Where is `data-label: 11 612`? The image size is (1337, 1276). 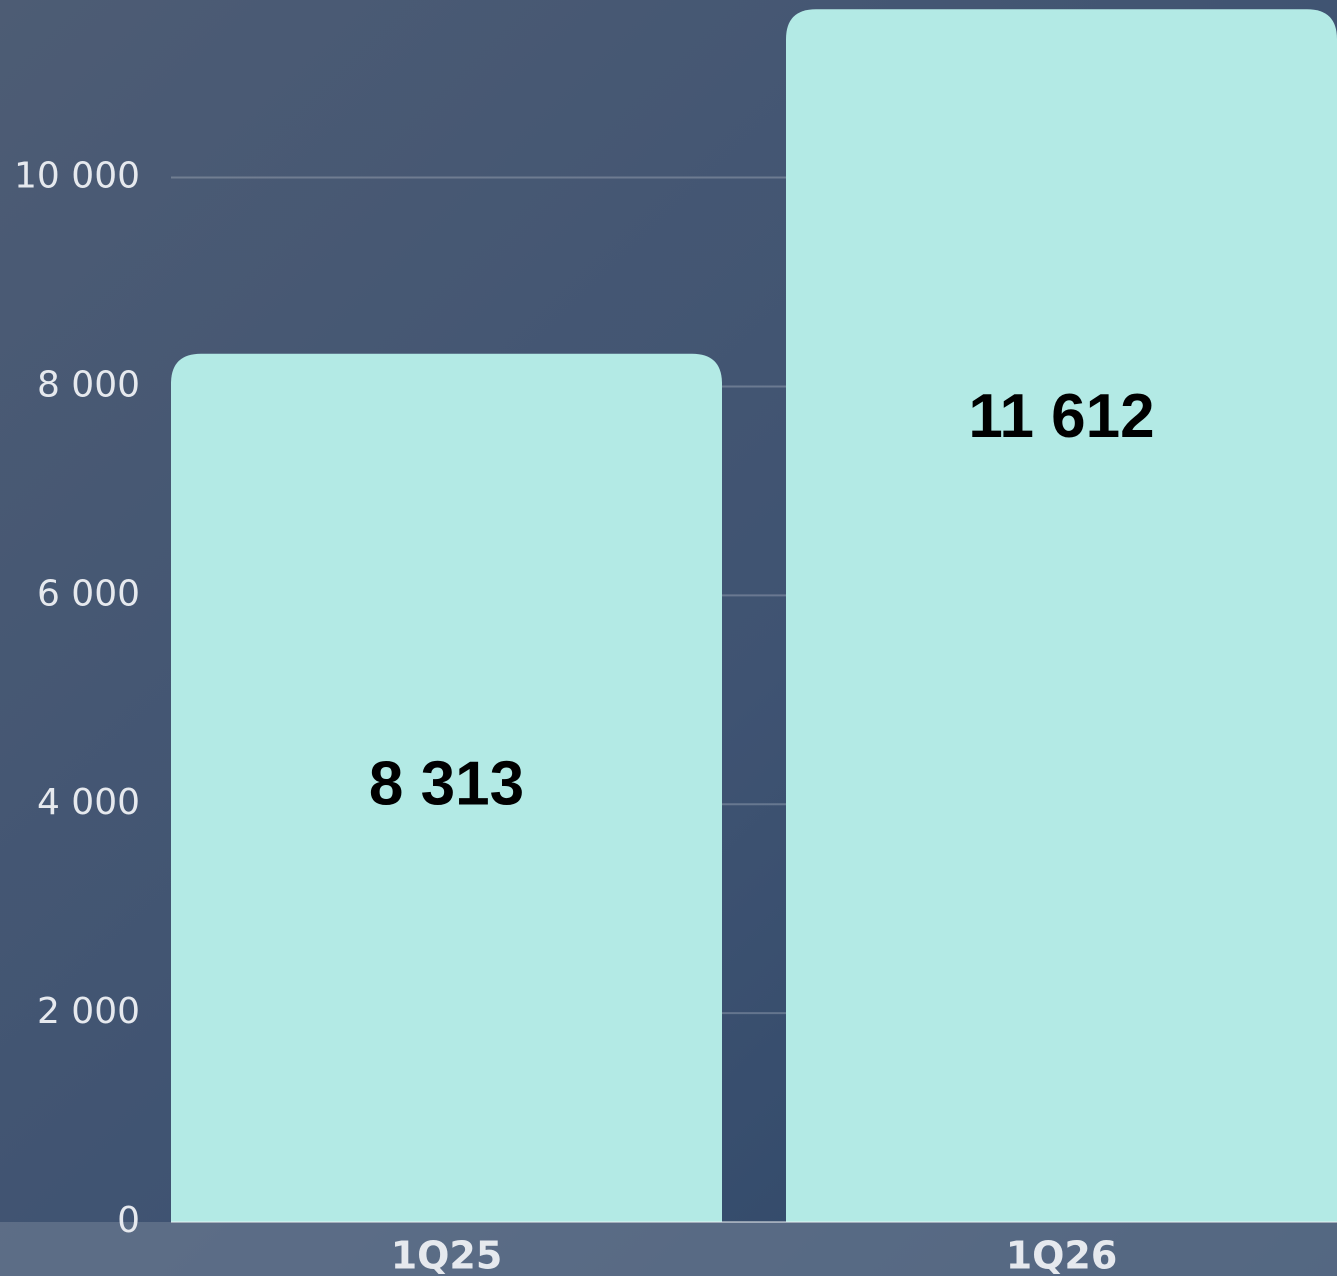
data-label: 11 612 is located at coordinates (1061, 416).